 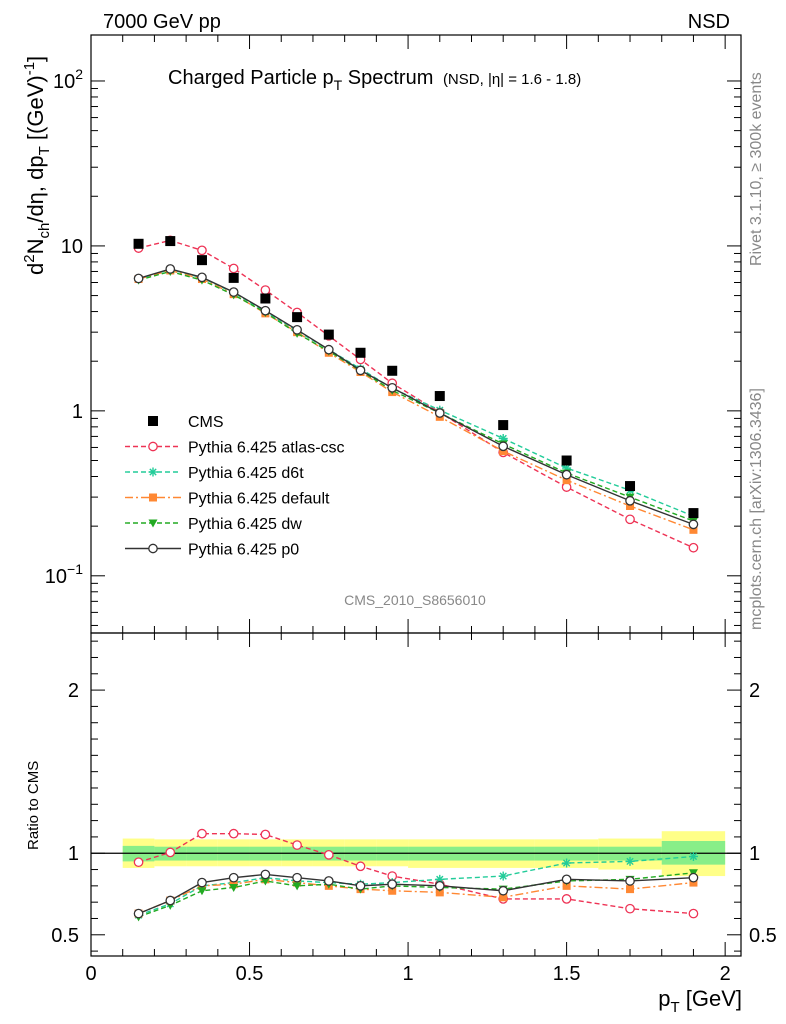 What do you see at coordinates (250, 974) in the screenshot?
I see `x-tick-label: 0.5` at bounding box center [250, 974].